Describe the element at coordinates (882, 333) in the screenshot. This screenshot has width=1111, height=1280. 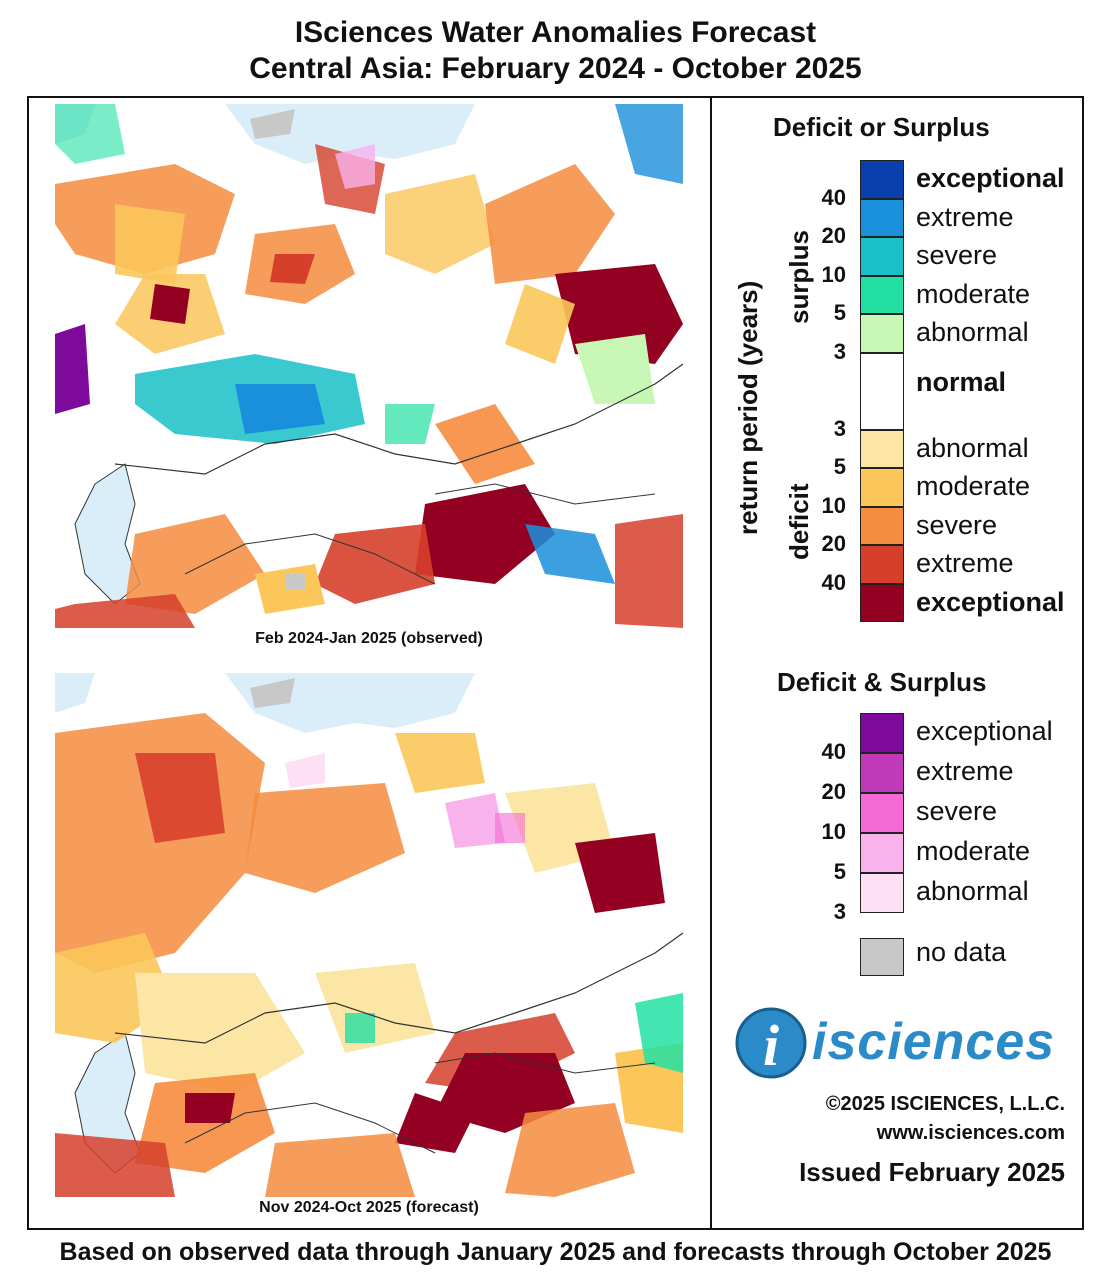
I see `legend-surplus-swatch-abnormal` at that location.